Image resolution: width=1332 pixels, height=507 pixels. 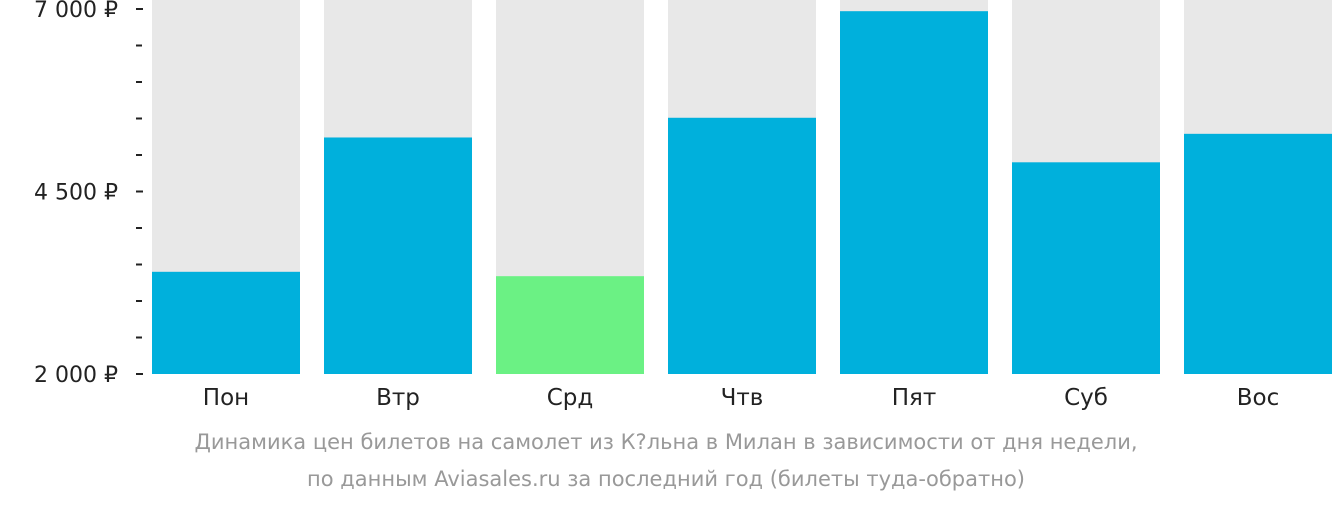 I want to click on x-tick-label: Пон, so click(x=226, y=398).